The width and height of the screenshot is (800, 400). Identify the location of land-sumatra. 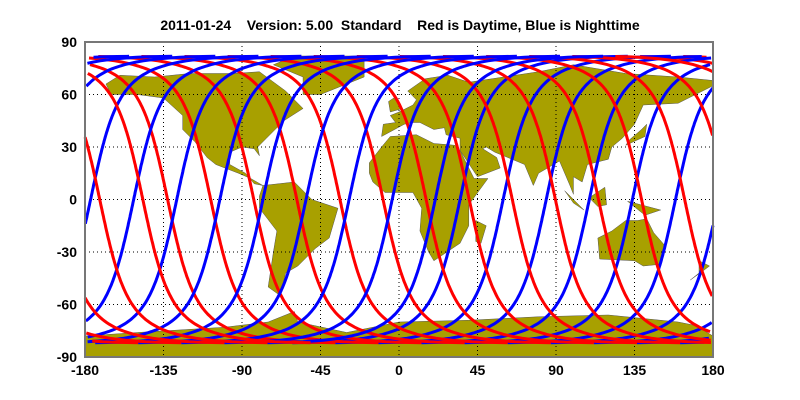
(574, 200).